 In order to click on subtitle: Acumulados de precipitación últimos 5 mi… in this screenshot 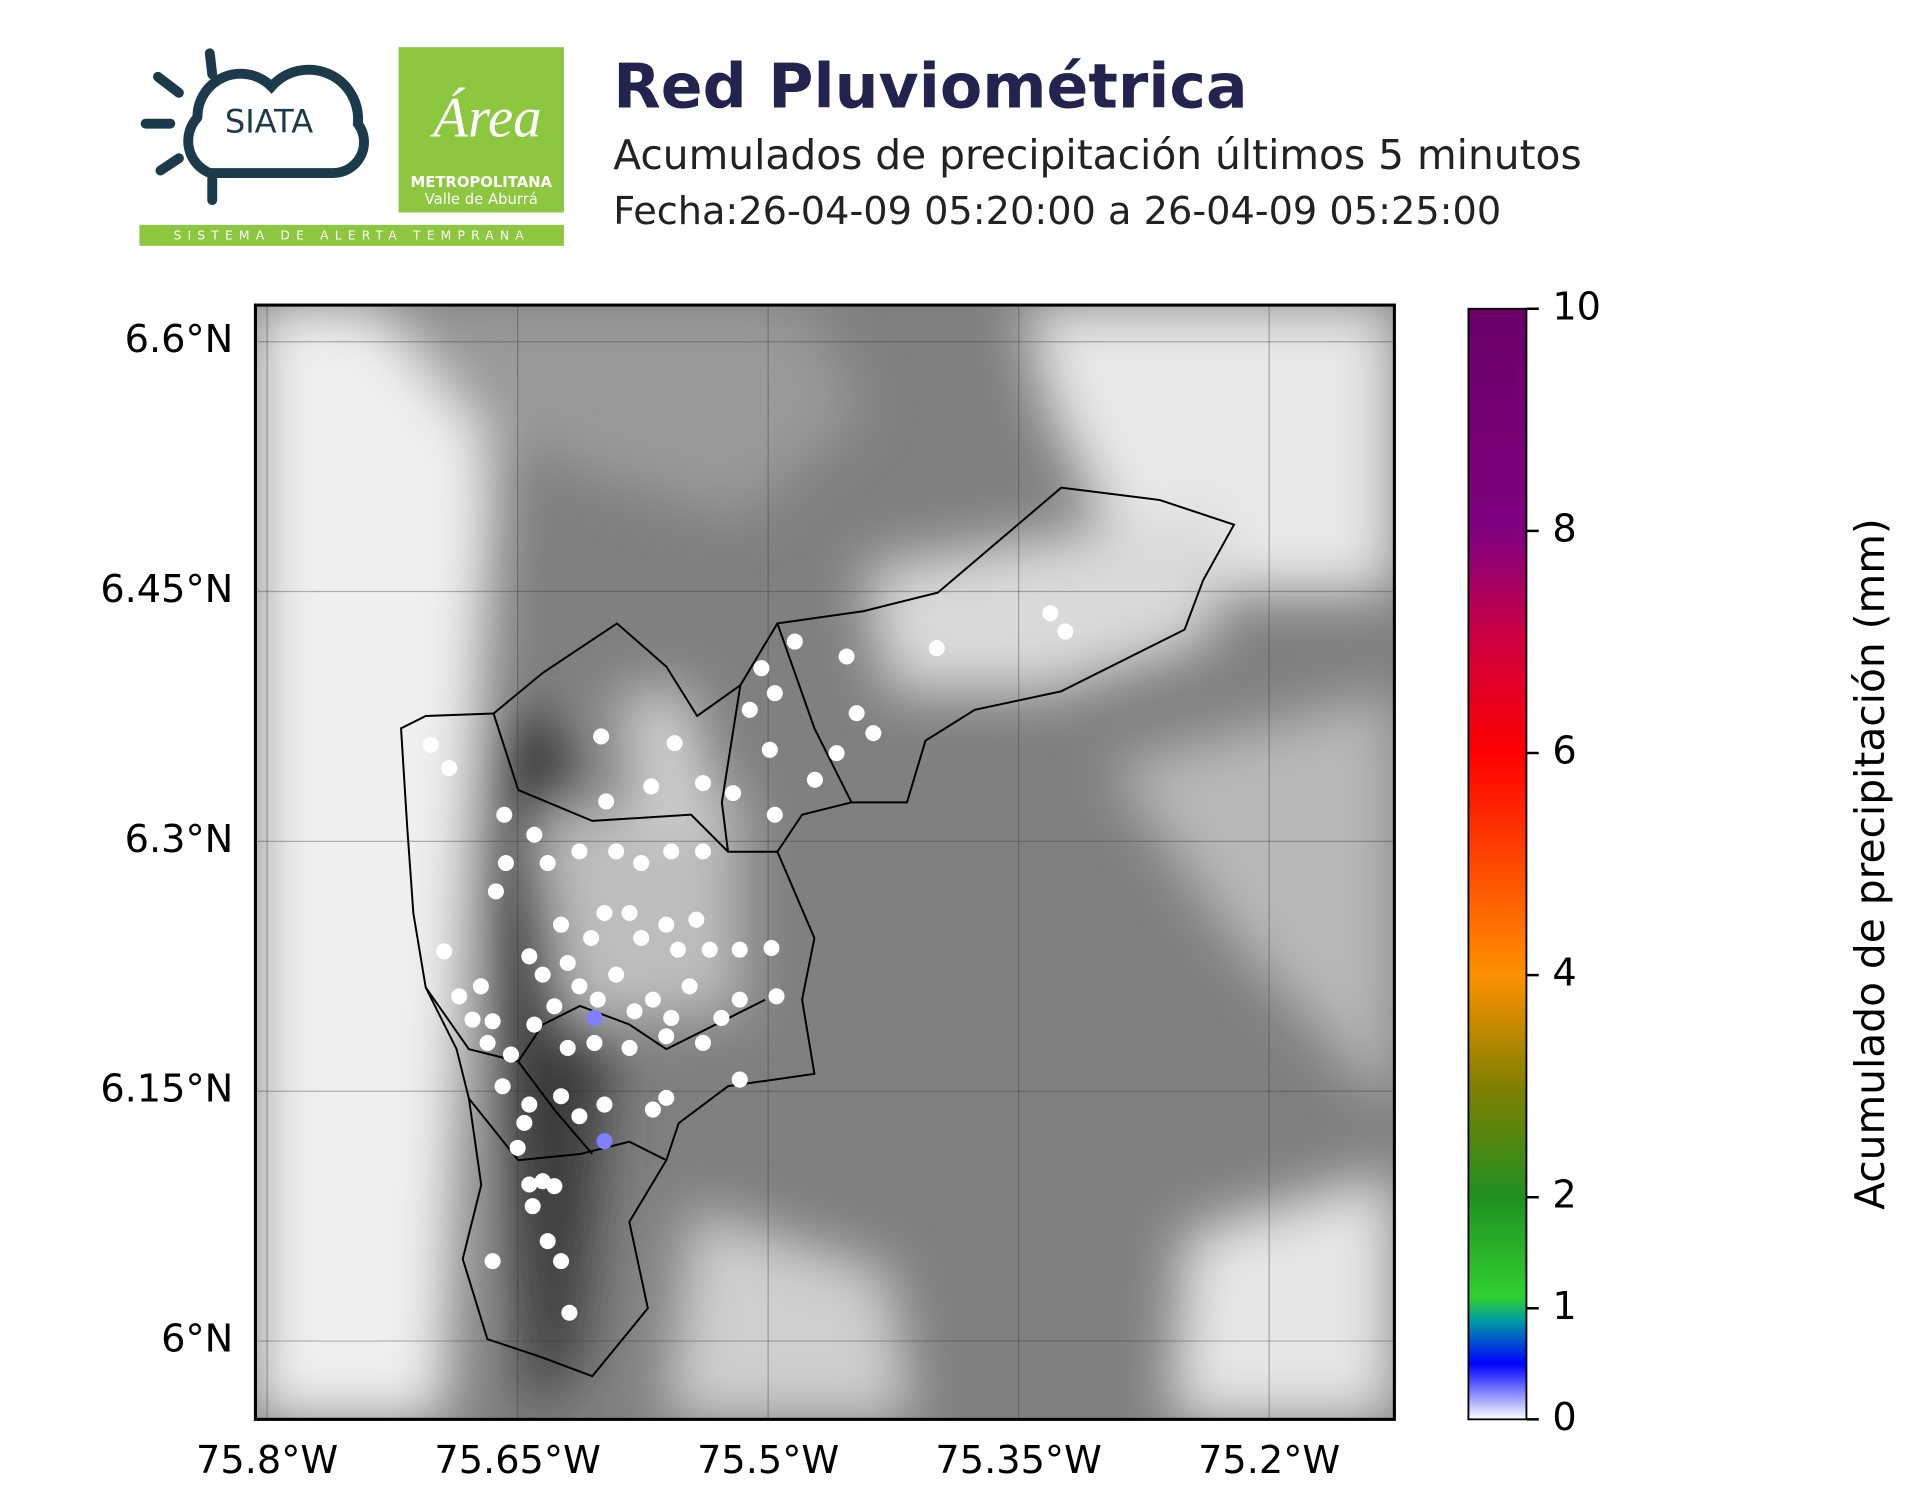, I will do `click(1097, 155)`.